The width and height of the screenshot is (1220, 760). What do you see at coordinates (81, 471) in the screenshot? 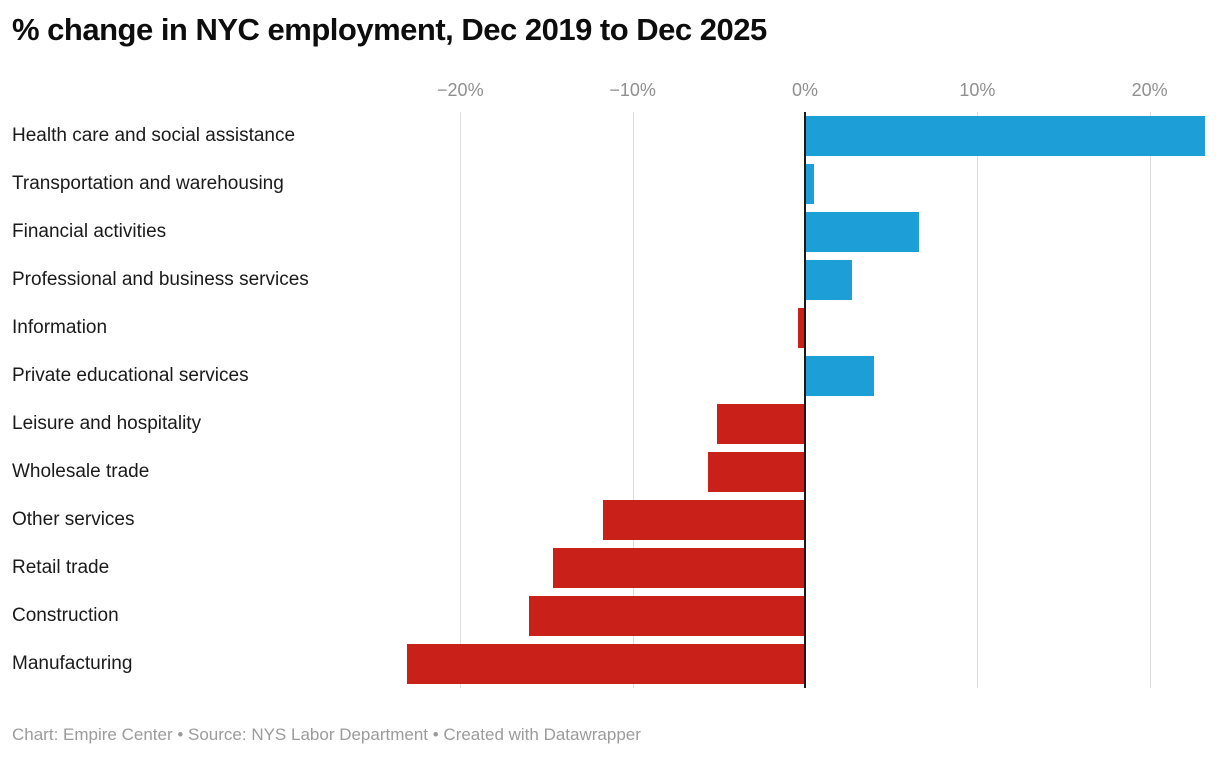
I see `category-label: Wholesale trade` at bounding box center [81, 471].